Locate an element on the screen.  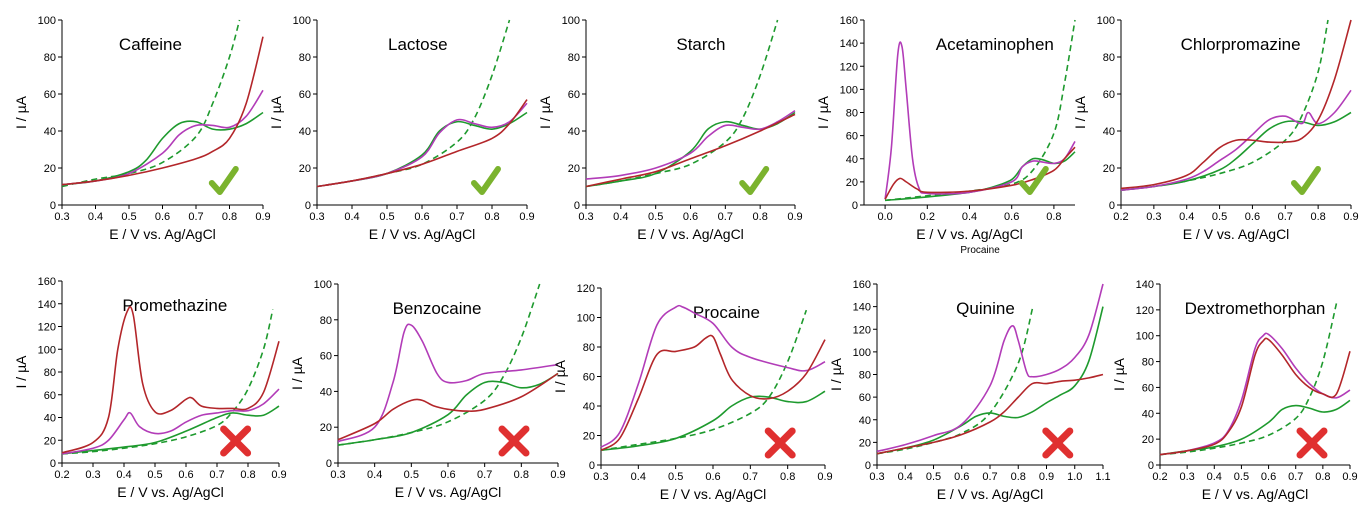
x-tick-label: 0.2 is located at coordinates (1120, 217).